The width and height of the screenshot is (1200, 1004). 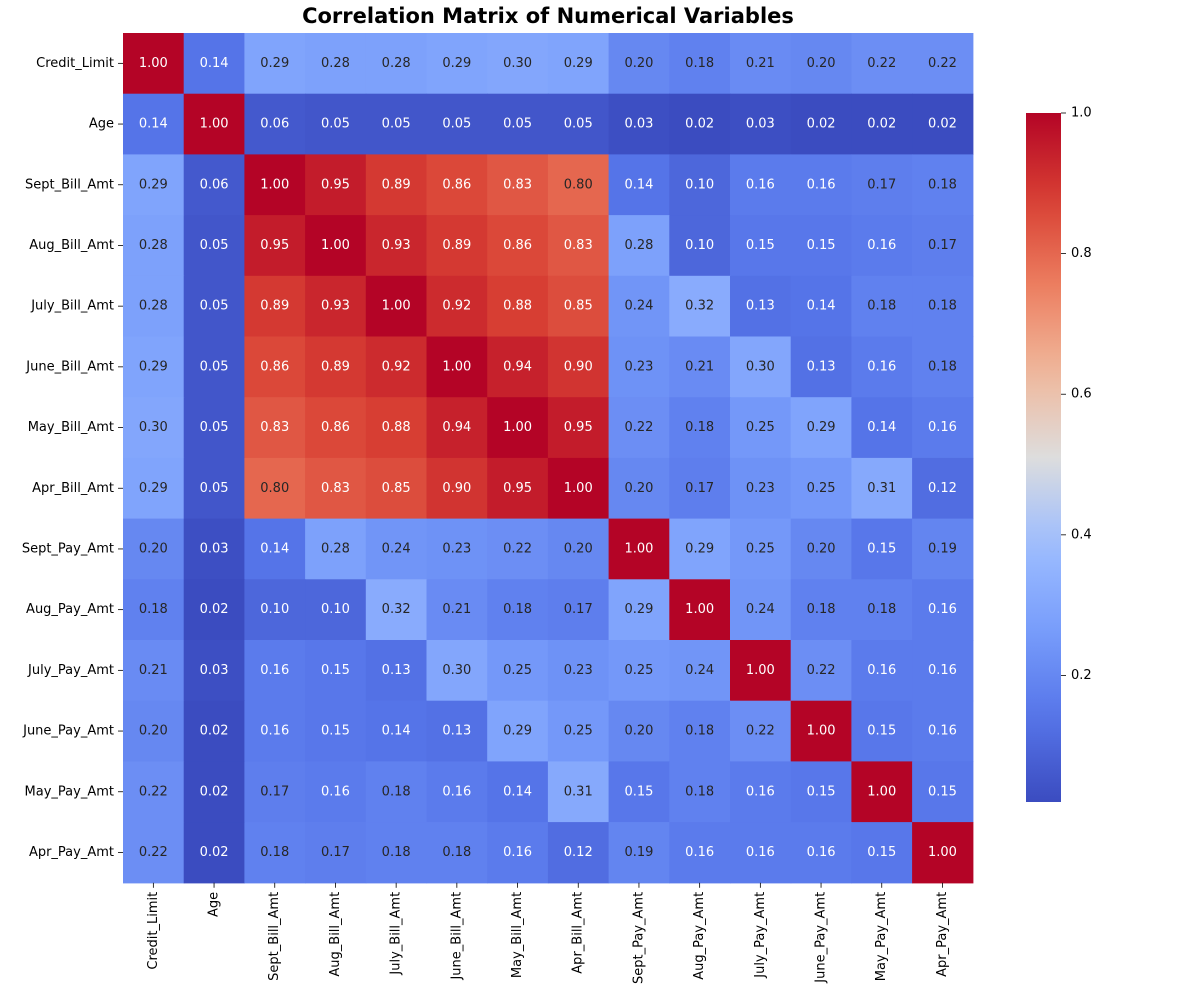 What do you see at coordinates (153, 427) in the screenshot?
I see `heatmap-cell-value: 0.30` at bounding box center [153, 427].